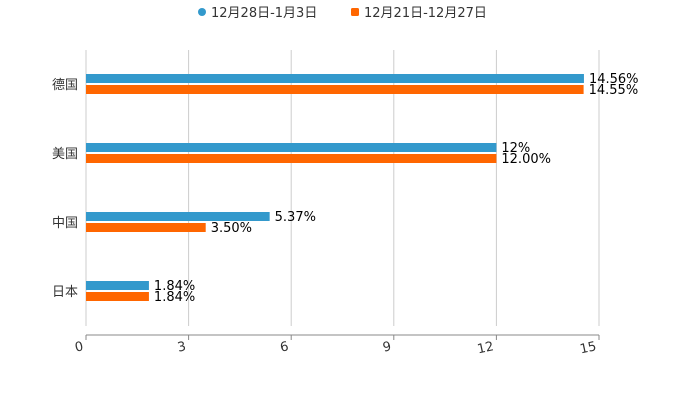 The height and width of the screenshot is (404, 700). I want to click on x-tick-label: 0, so click(79, 347).